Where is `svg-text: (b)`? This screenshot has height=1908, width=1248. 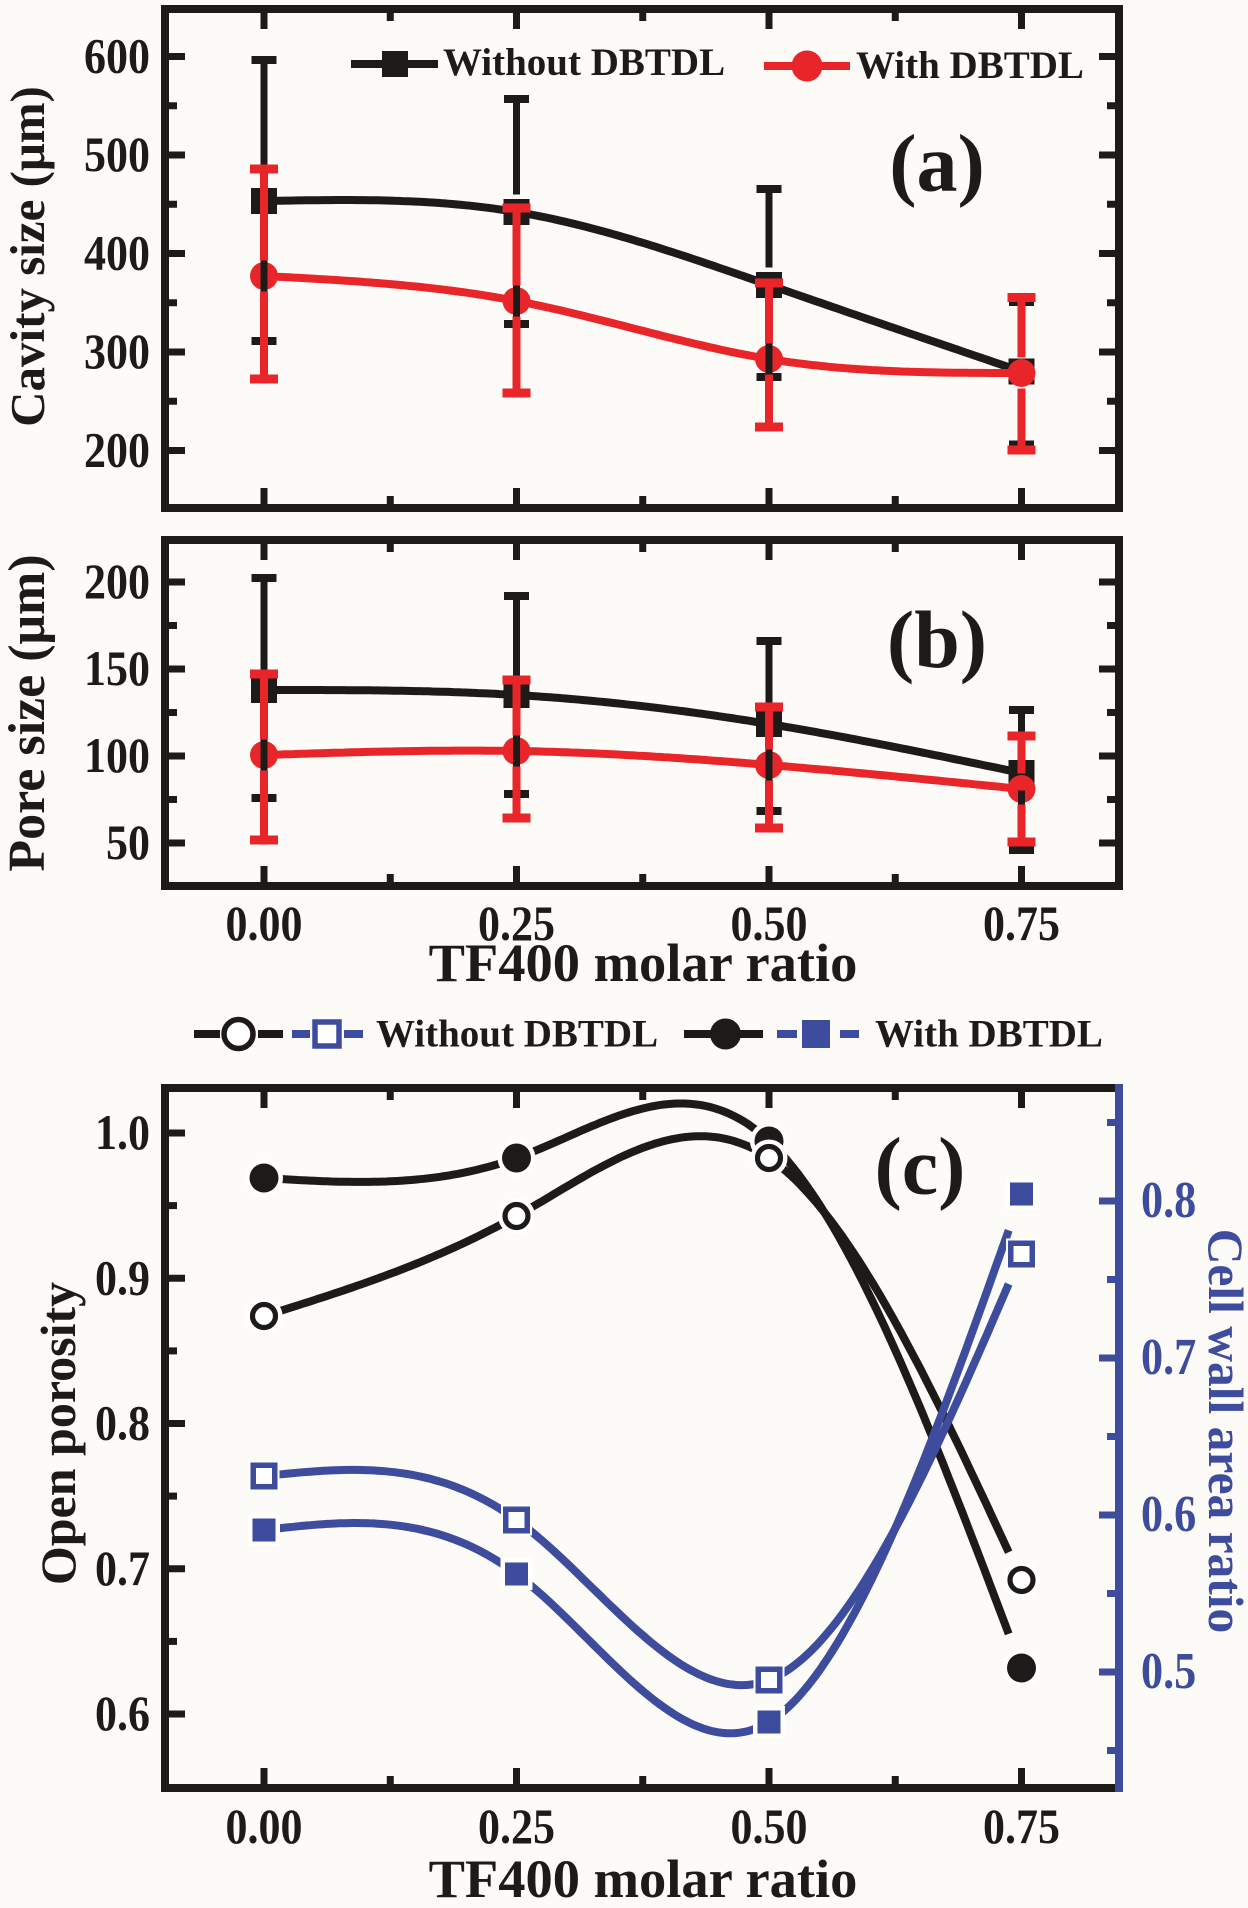 svg-text: (b) is located at coordinates (937, 639).